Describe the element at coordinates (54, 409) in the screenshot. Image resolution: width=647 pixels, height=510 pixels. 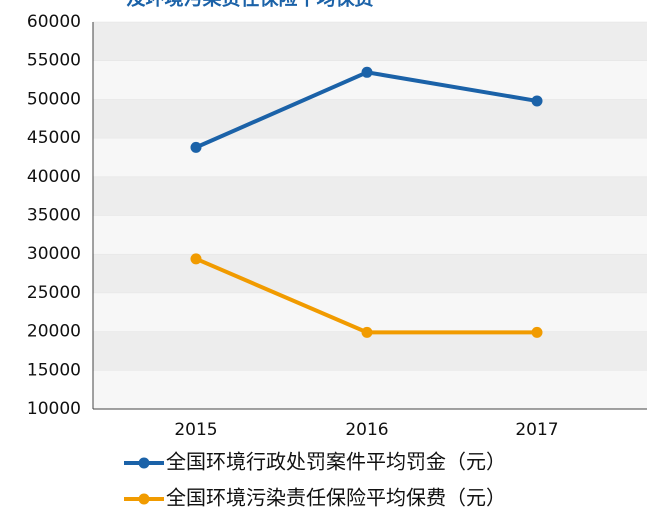
I see `y-tick-label: 10000` at that location.